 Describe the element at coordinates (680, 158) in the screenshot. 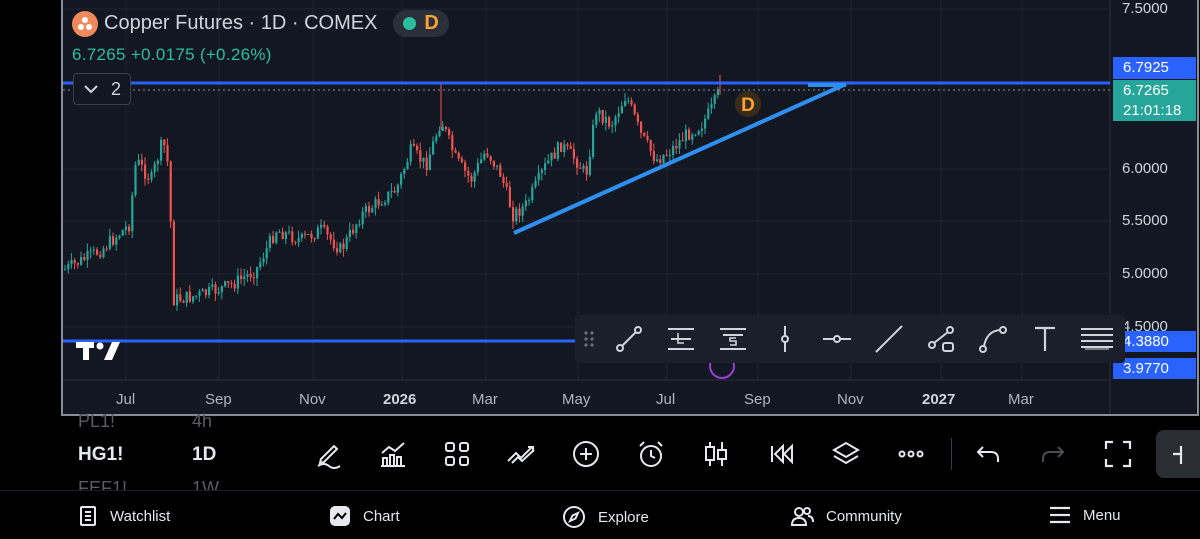

I see `ascending-trendline` at that location.